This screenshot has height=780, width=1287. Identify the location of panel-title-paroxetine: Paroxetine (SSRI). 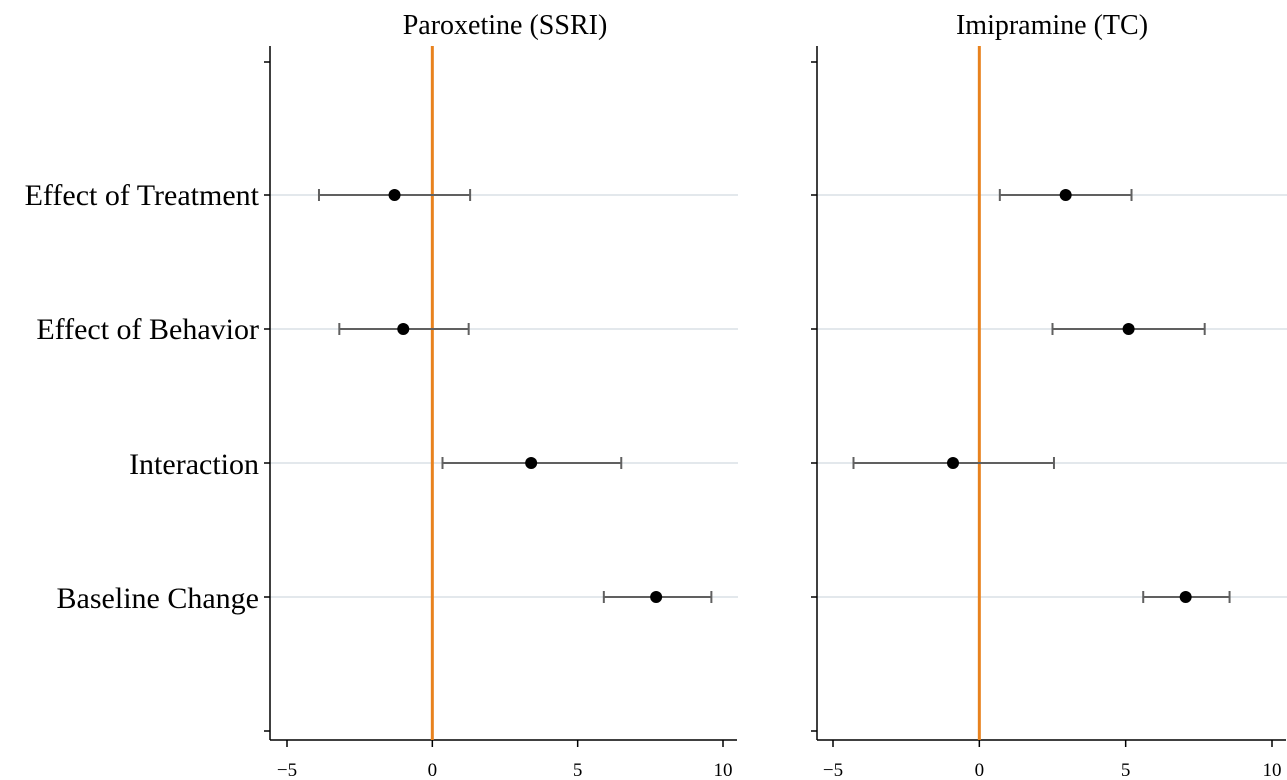
(505, 25).